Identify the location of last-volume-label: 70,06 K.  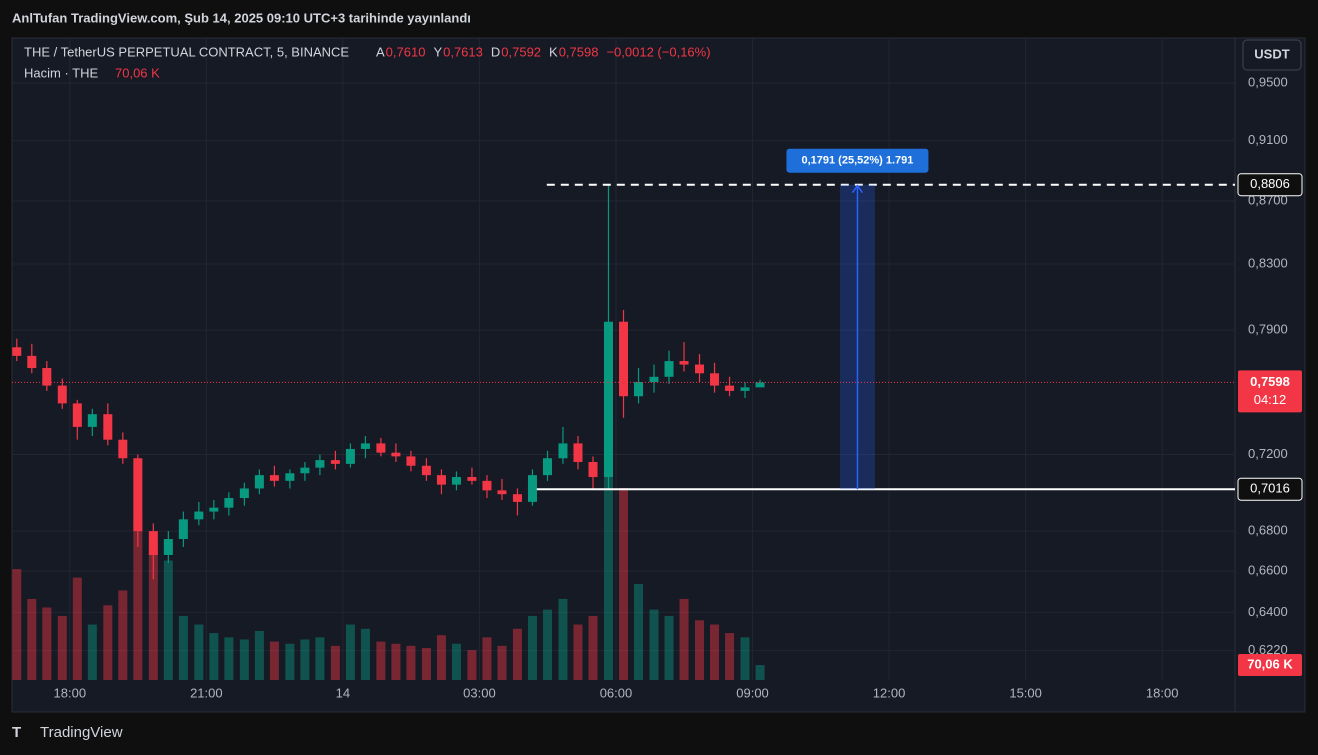
(1270, 663).